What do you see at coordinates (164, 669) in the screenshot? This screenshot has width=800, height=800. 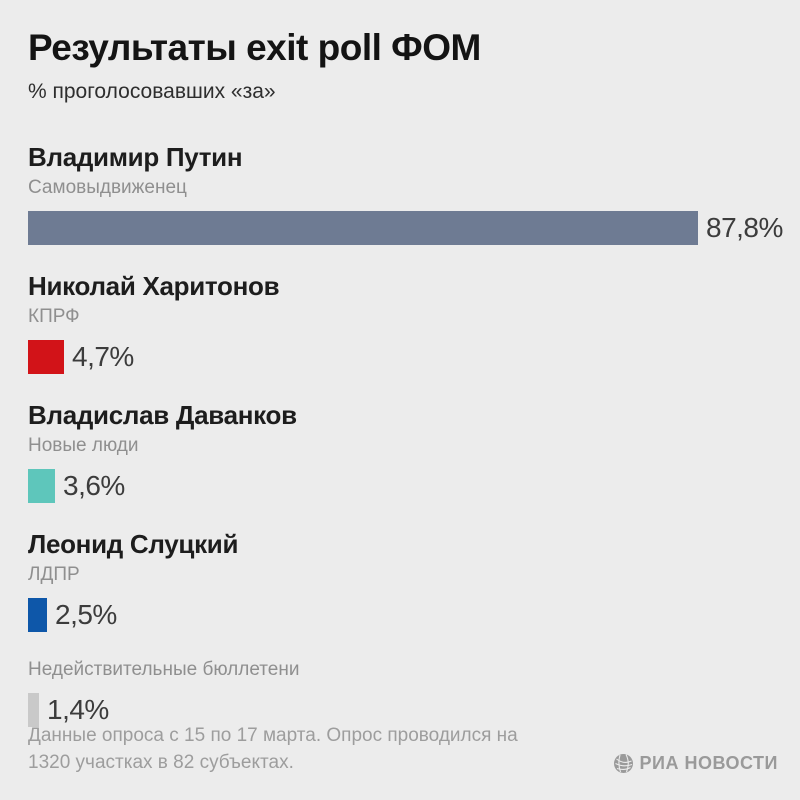 I see `party-label: Недействительные бюллетени` at bounding box center [164, 669].